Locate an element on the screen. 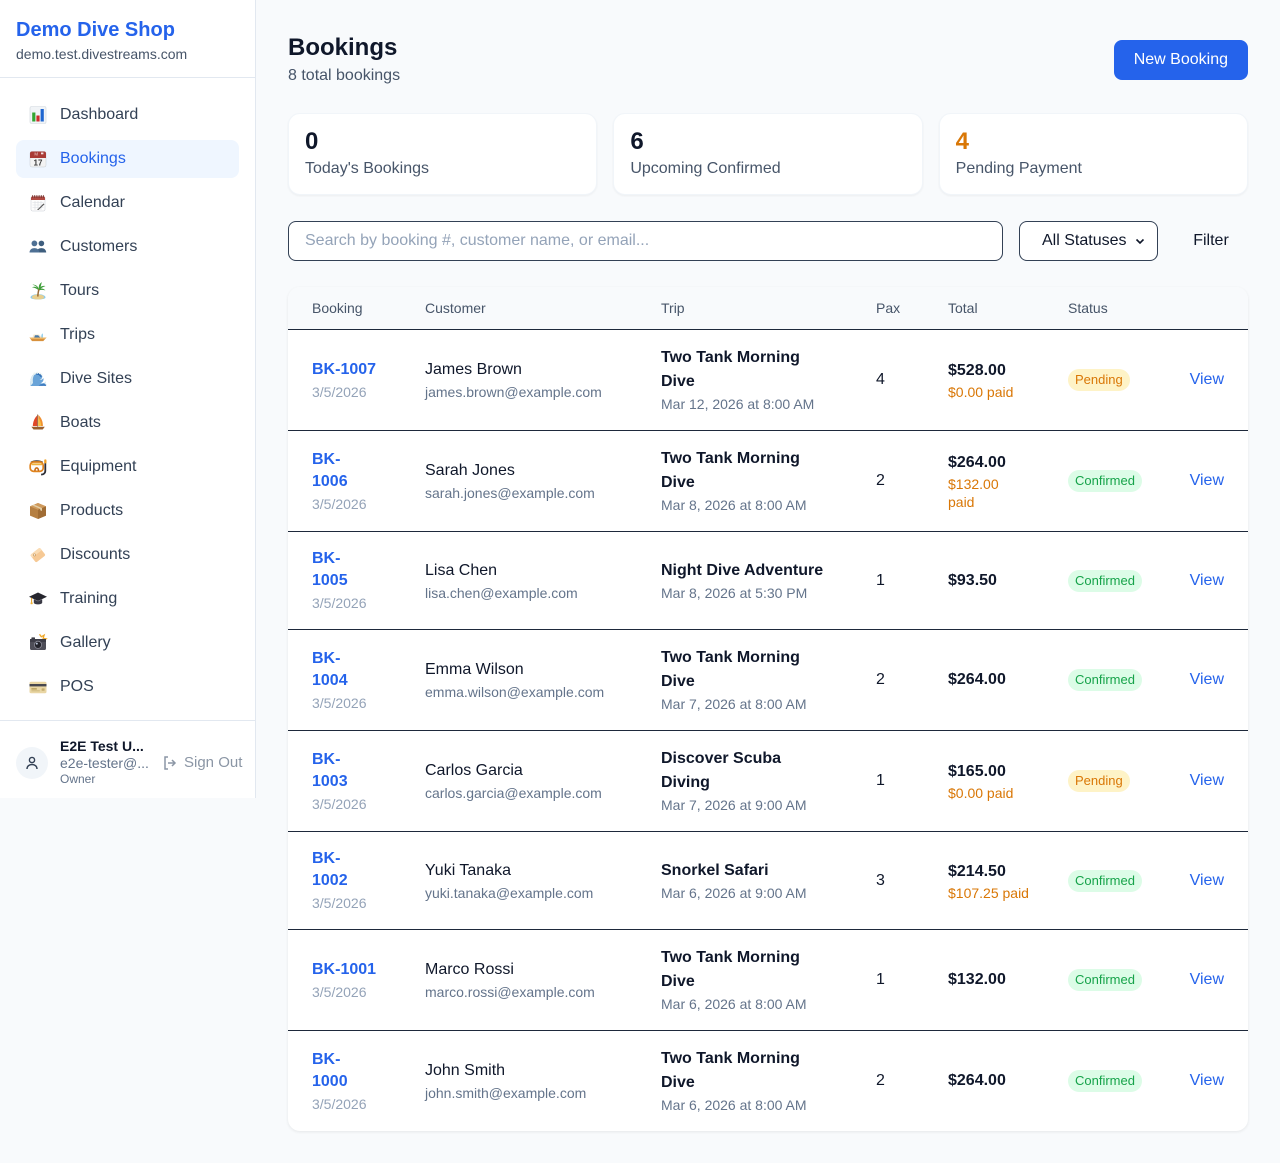  svg-text: 17 is located at coordinates (38, 162).